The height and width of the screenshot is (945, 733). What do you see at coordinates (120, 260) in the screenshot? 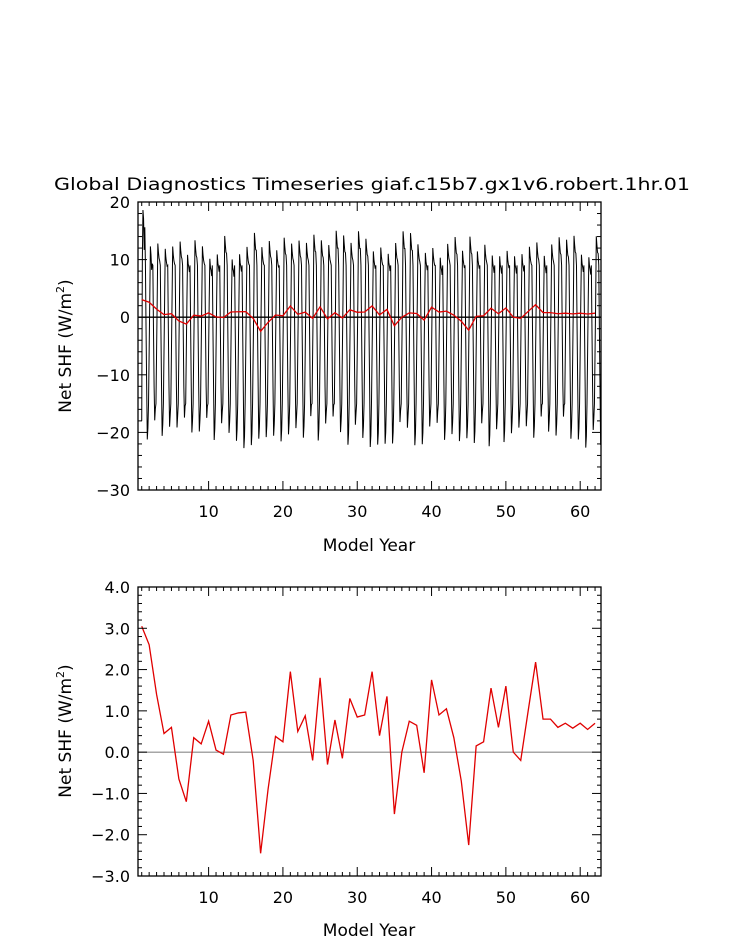
I see `top-y-tick-label: 10` at bounding box center [120, 260].